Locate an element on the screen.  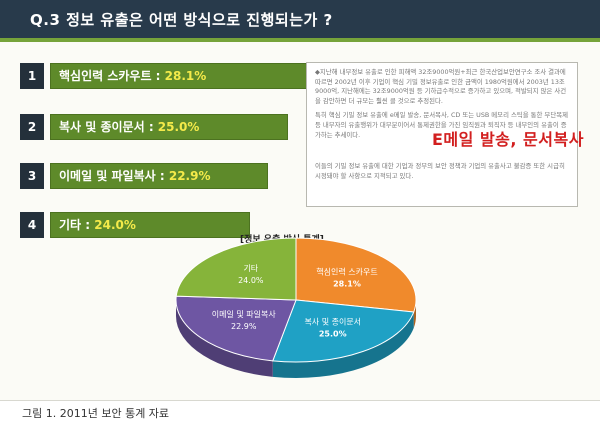
slice-copy-paper-value: 25.0% is located at coordinates (333, 333).